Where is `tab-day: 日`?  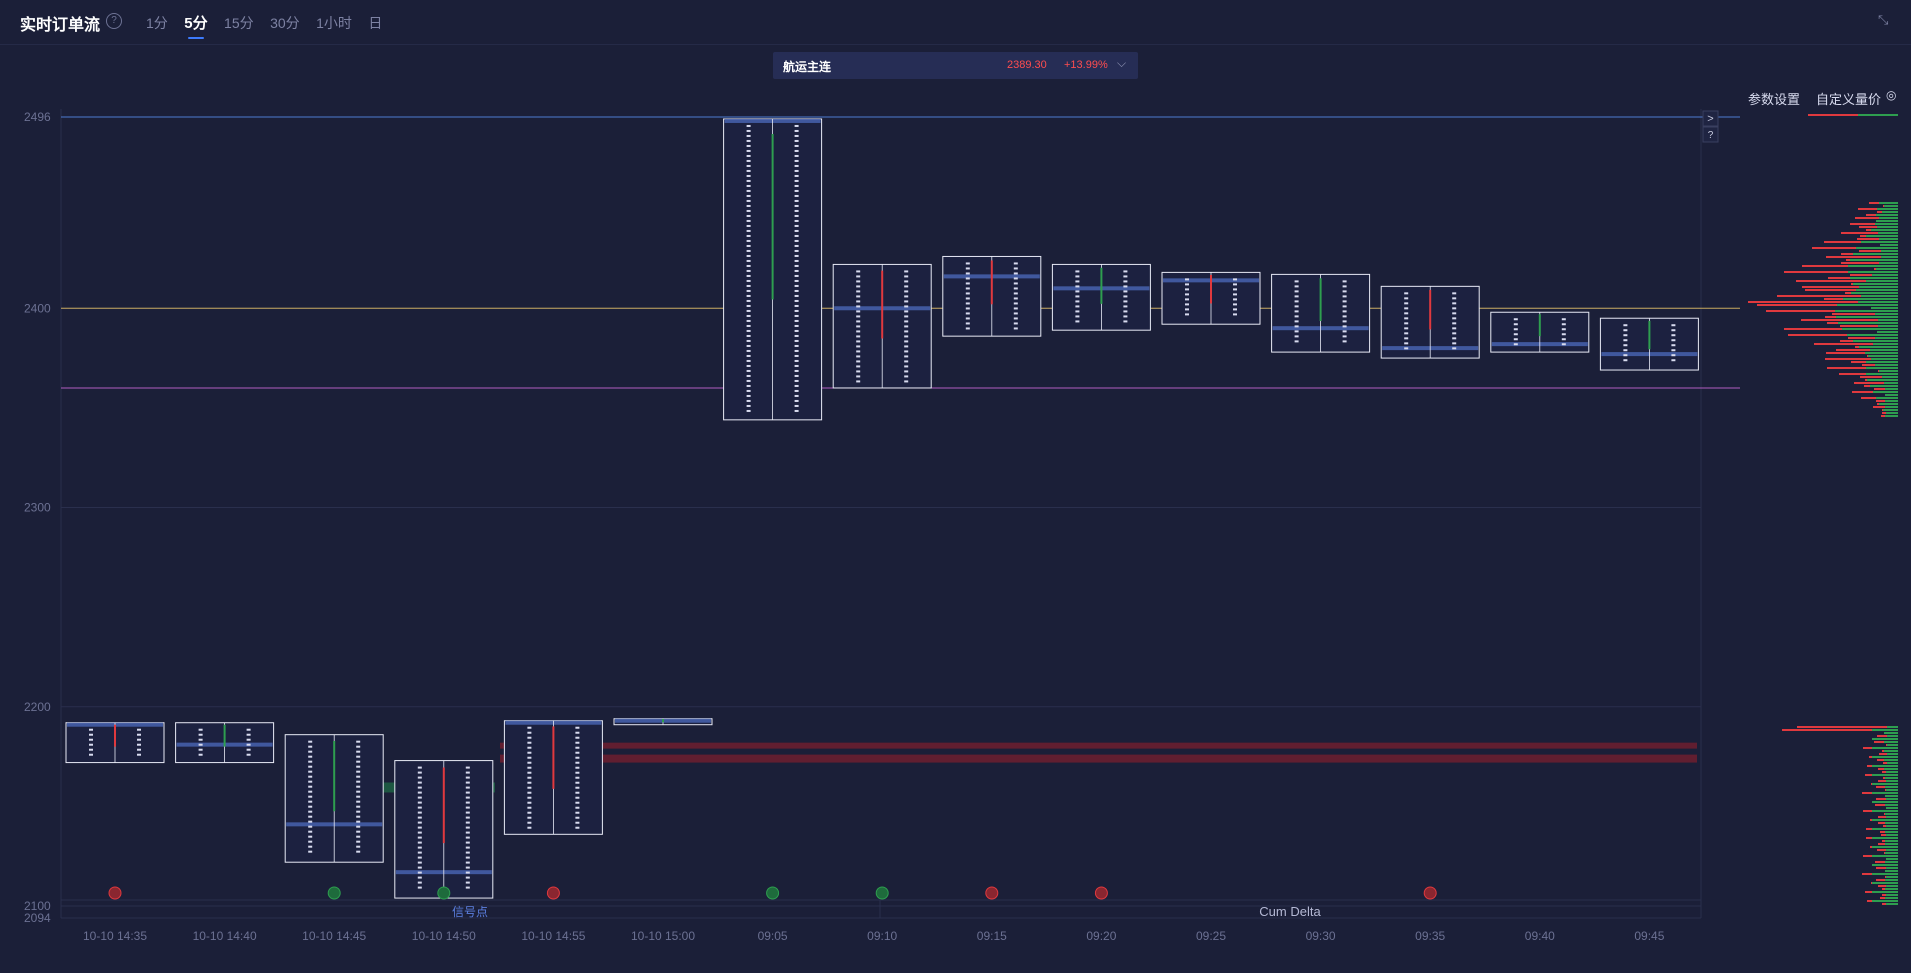 tab-day: 日 is located at coordinates (375, 23).